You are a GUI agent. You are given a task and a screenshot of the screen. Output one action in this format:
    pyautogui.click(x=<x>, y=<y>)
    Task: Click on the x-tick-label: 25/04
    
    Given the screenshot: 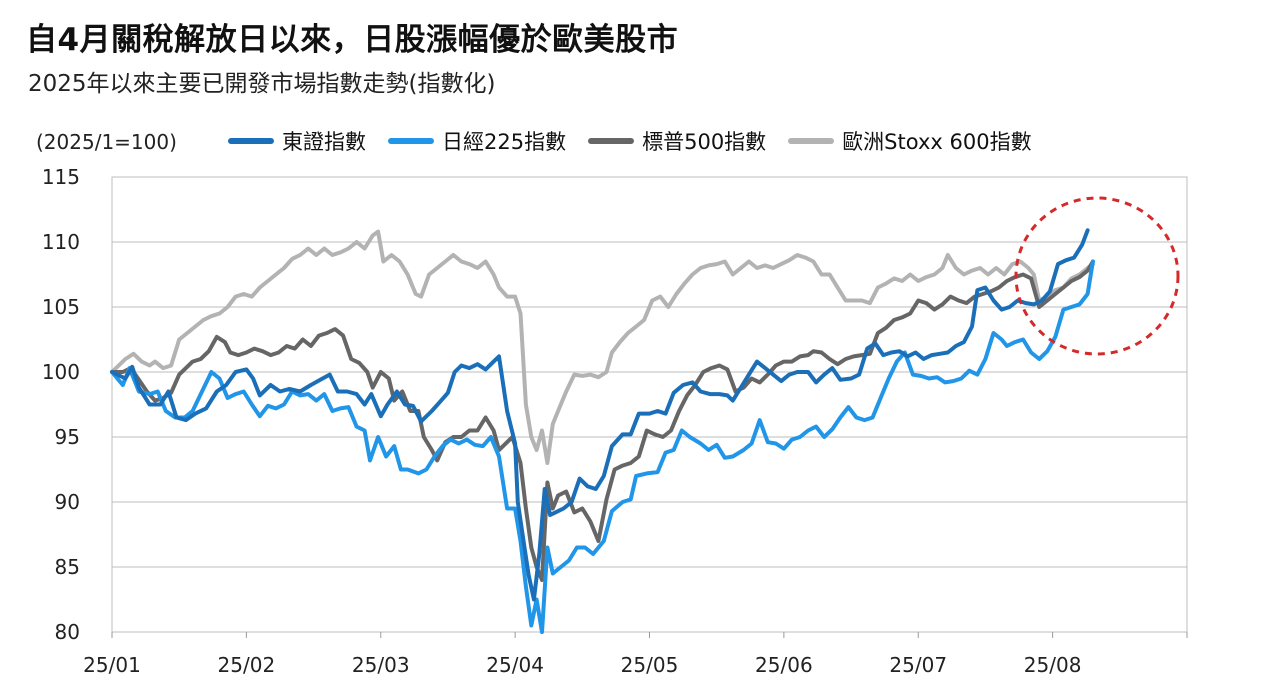 What is the action you would take?
    pyautogui.click(x=515, y=665)
    